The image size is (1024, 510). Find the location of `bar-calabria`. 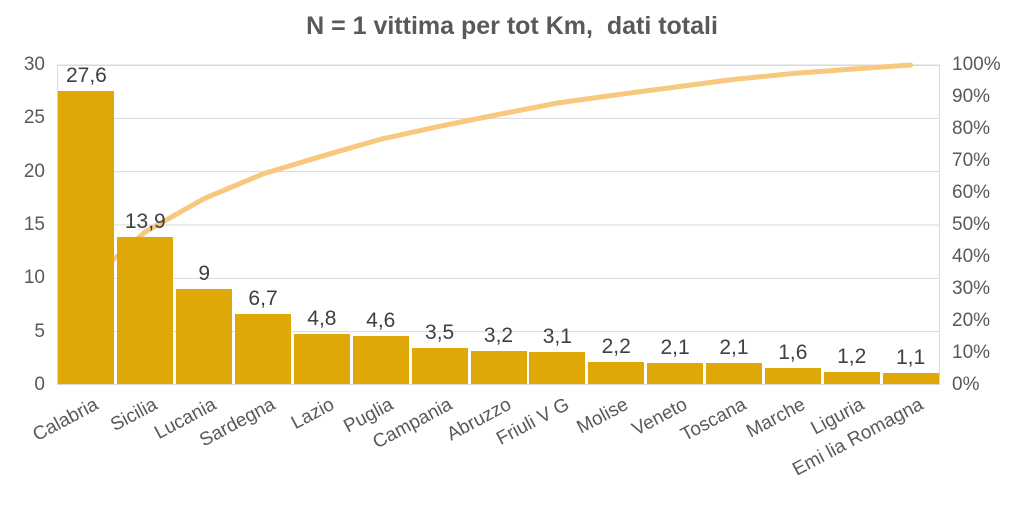

bar-calabria is located at coordinates (86, 237).